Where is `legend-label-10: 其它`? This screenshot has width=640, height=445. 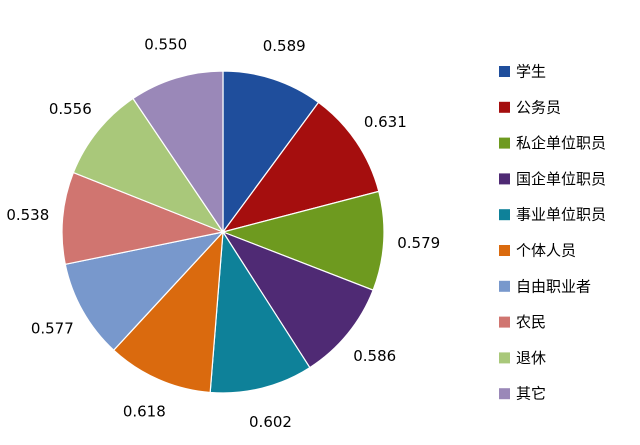 legend-label-10: 其它 is located at coordinates (531, 394).